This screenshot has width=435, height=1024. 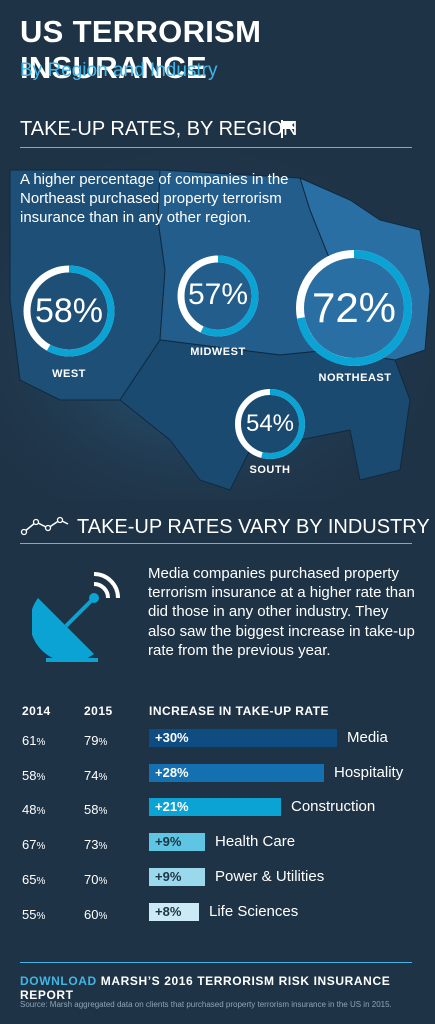 I want to click on column-header-2014: 2014, so click(x=36, y=711).